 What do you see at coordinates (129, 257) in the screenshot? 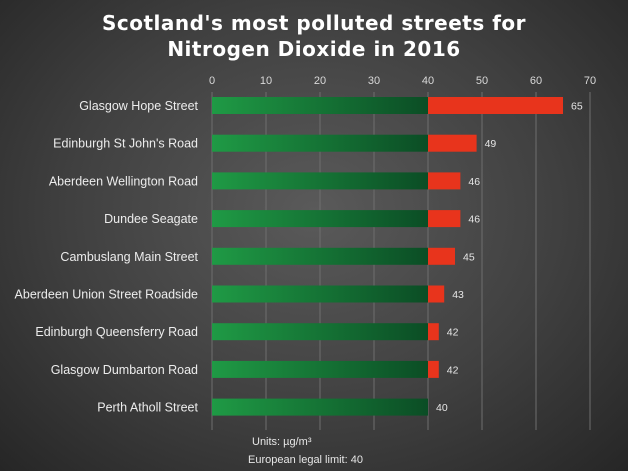
I see `category-label: Cambuslang Main Street` at bounding box center [129, 257].